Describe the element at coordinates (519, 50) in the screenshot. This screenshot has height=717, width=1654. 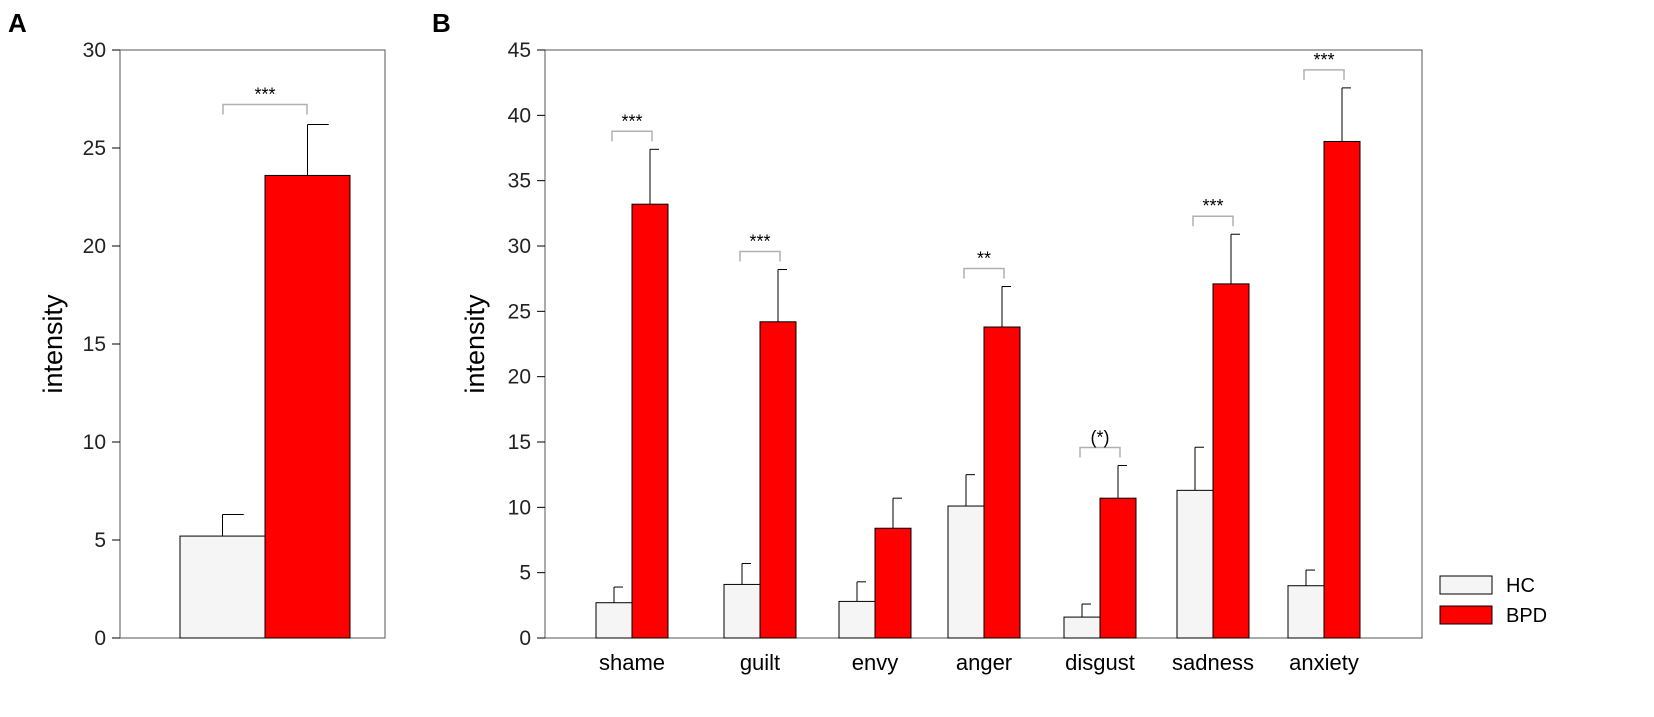
I see `y-tick-label: 45` at that location.